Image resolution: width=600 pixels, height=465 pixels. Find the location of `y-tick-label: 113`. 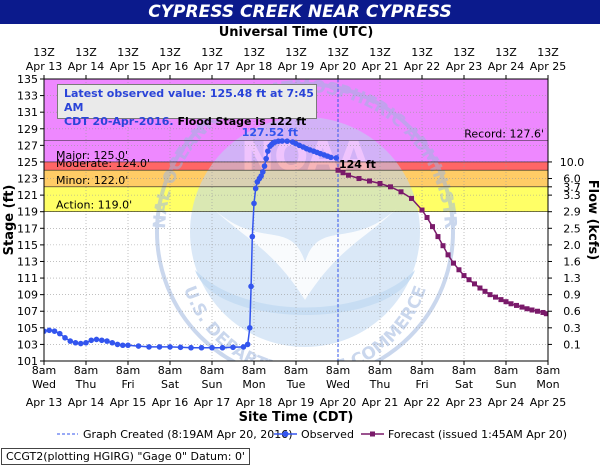

y-tick-label: 113 is located at coordinates (27, 261).